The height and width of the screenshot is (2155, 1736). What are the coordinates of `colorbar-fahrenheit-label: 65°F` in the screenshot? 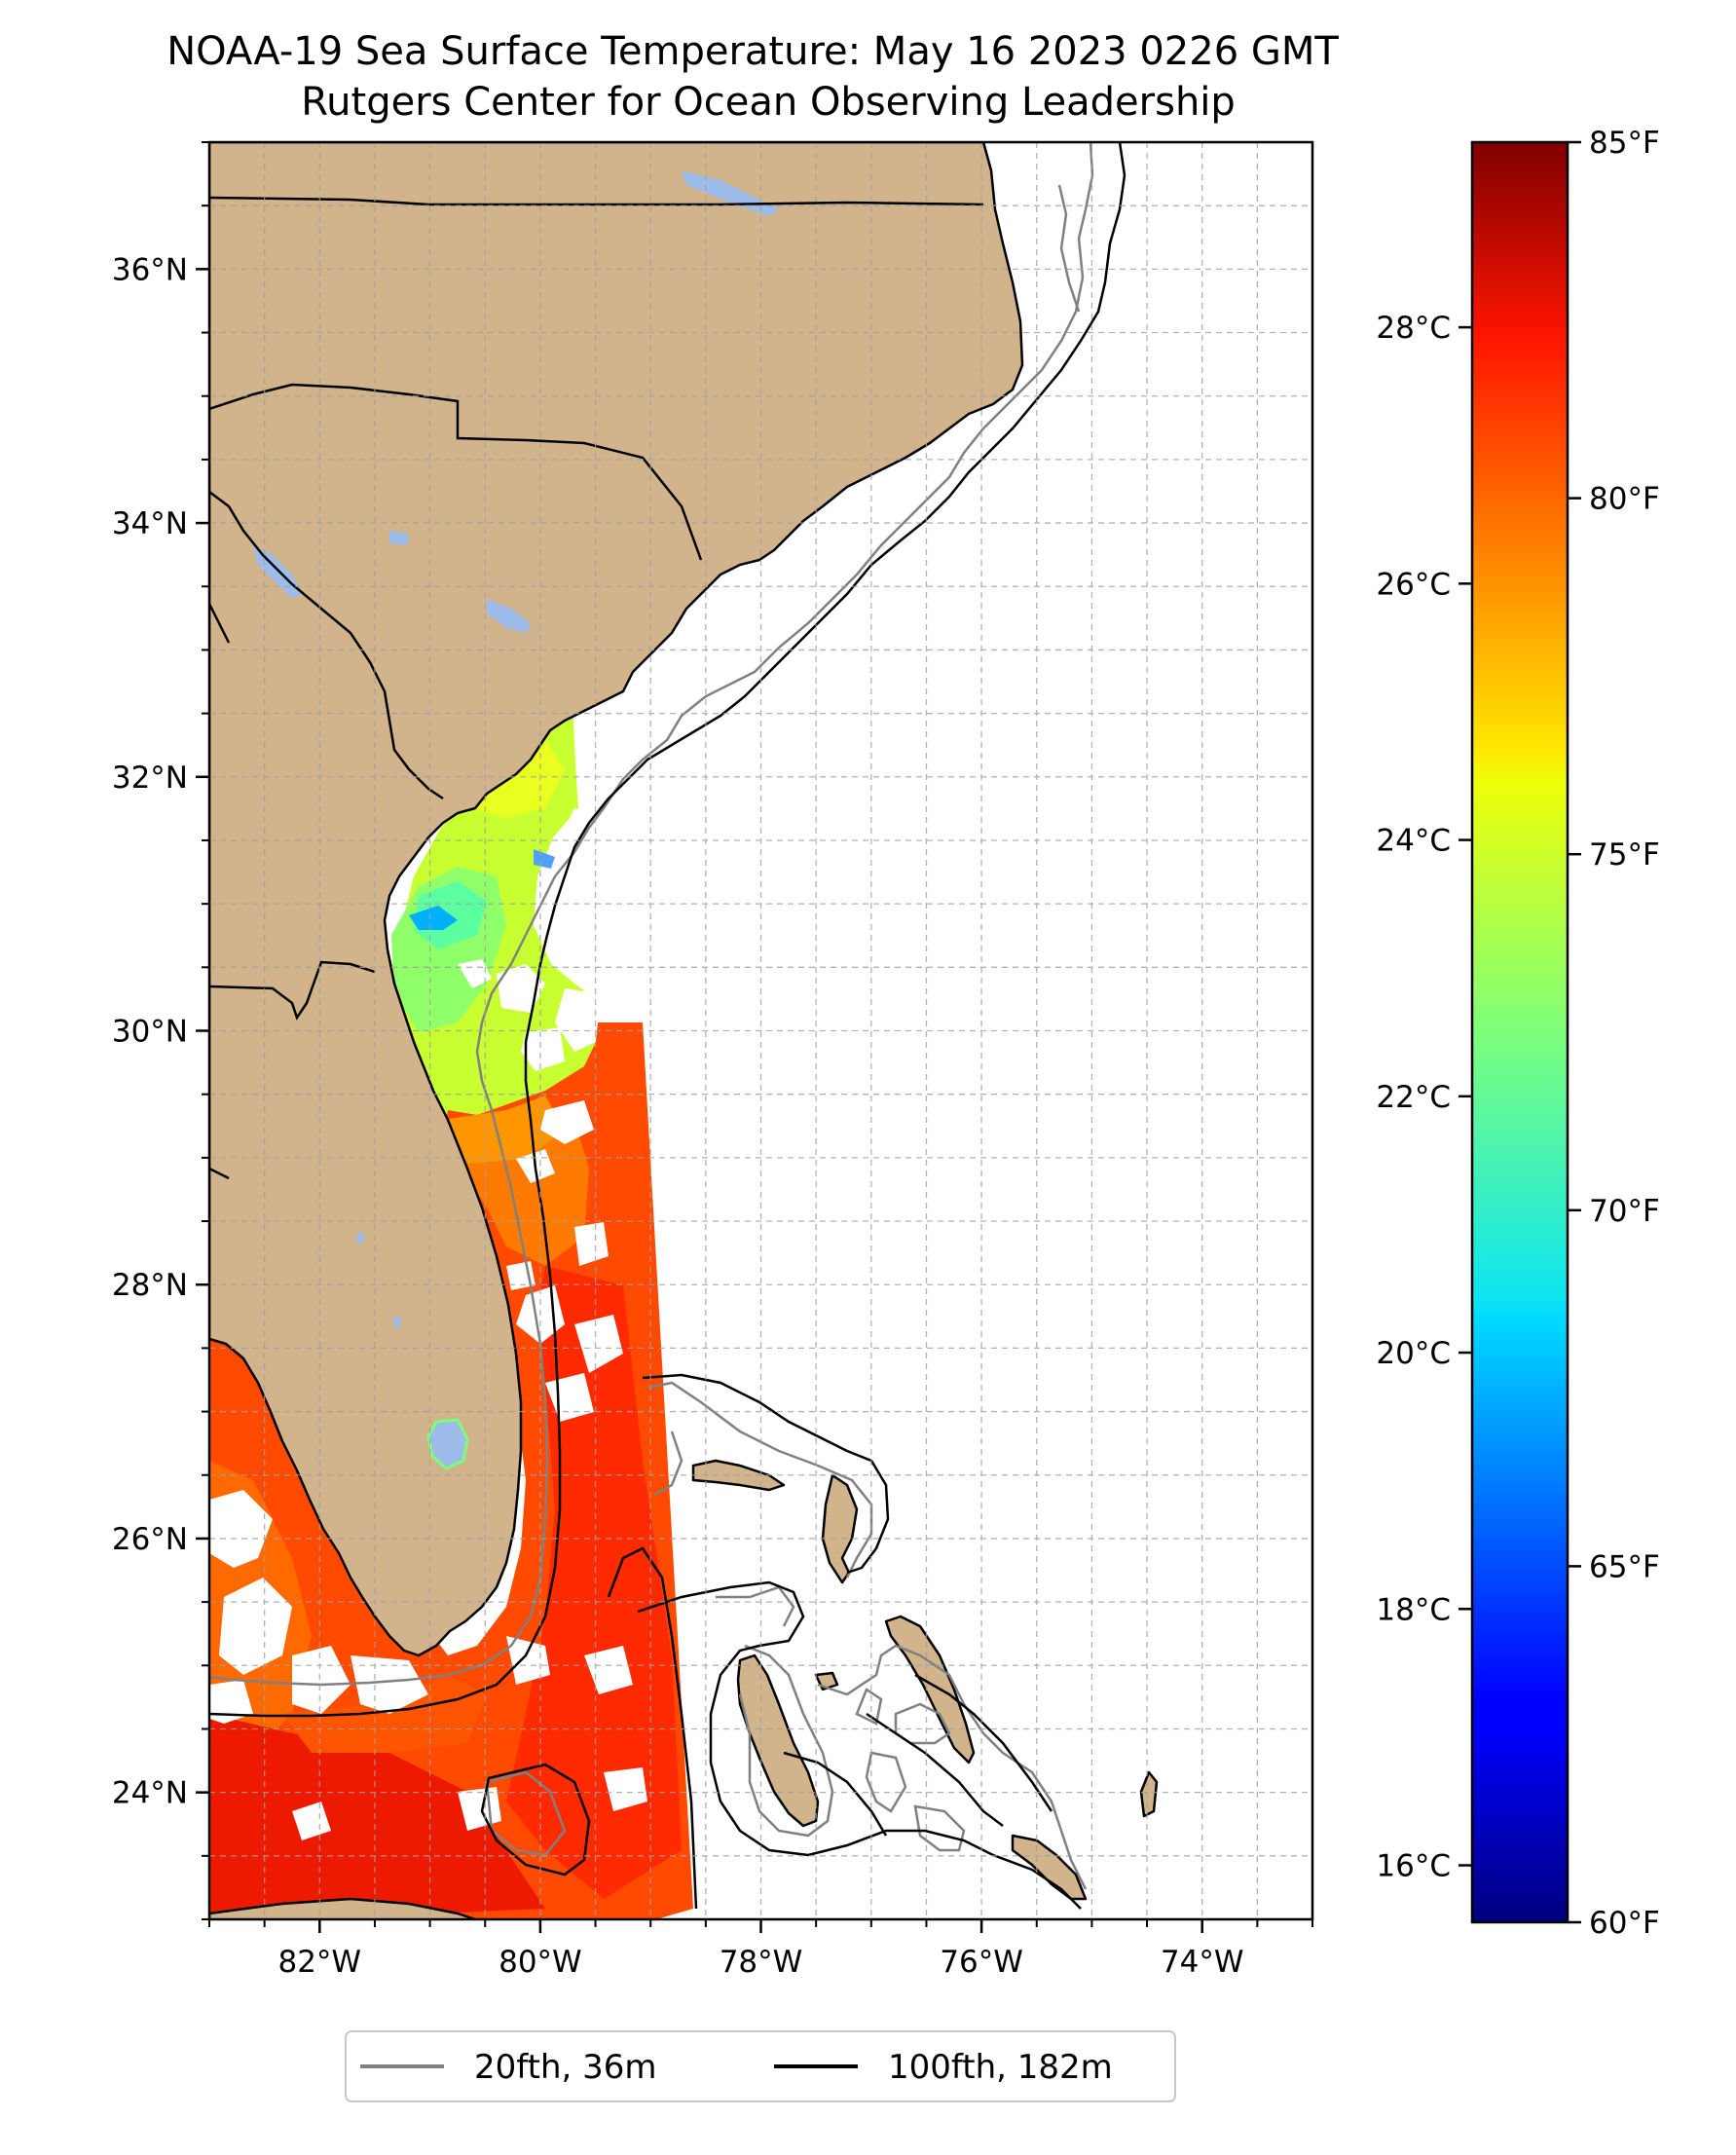 It's located at (1624, 1566).